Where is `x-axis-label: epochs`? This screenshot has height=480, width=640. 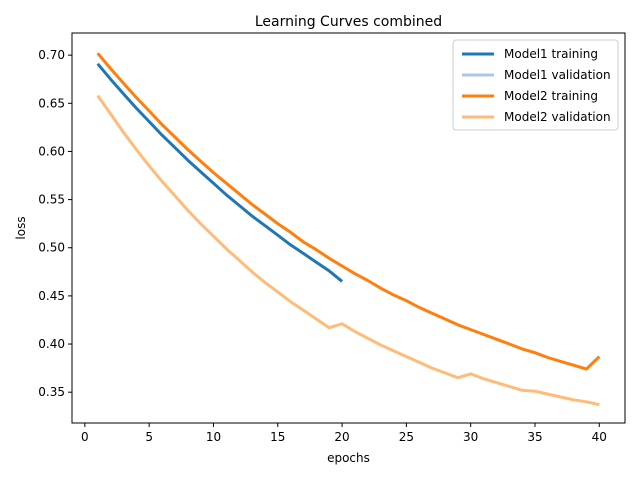
x-axis-label: epochs is located at coordinates (348, 458).